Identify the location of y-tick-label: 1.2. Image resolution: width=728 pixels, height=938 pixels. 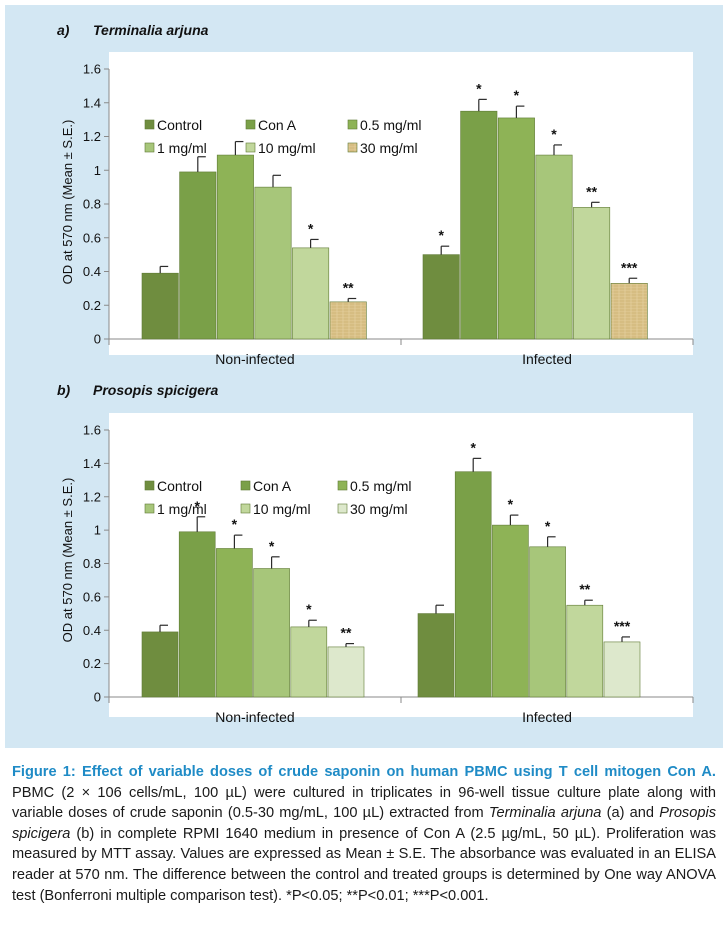
(92, 136).